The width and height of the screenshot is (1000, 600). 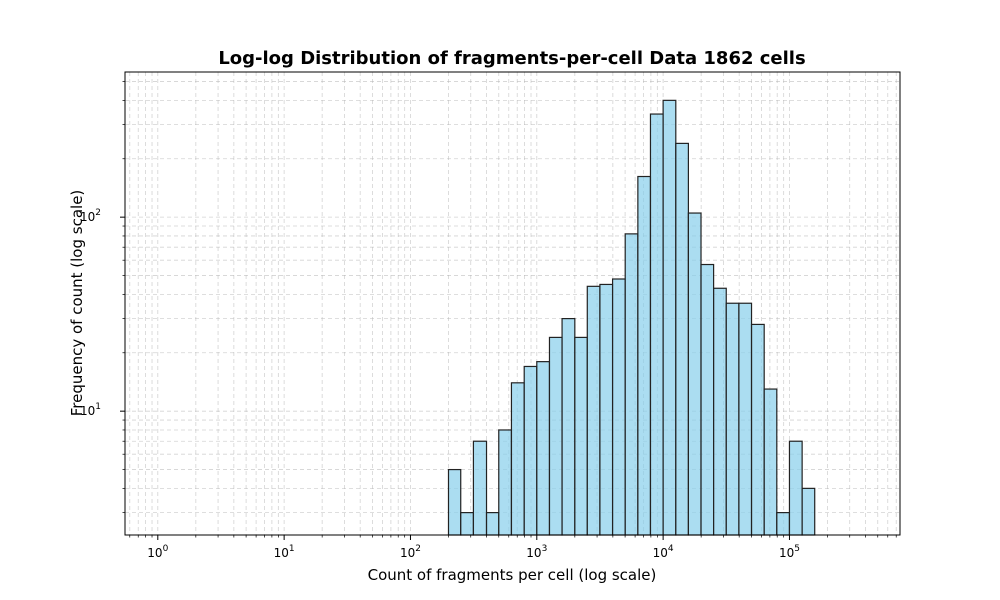 What do you see at coordinates (90, 216) in the screenshot?
I see `y-tick-label: 10²` at bounding box center [90, 216].